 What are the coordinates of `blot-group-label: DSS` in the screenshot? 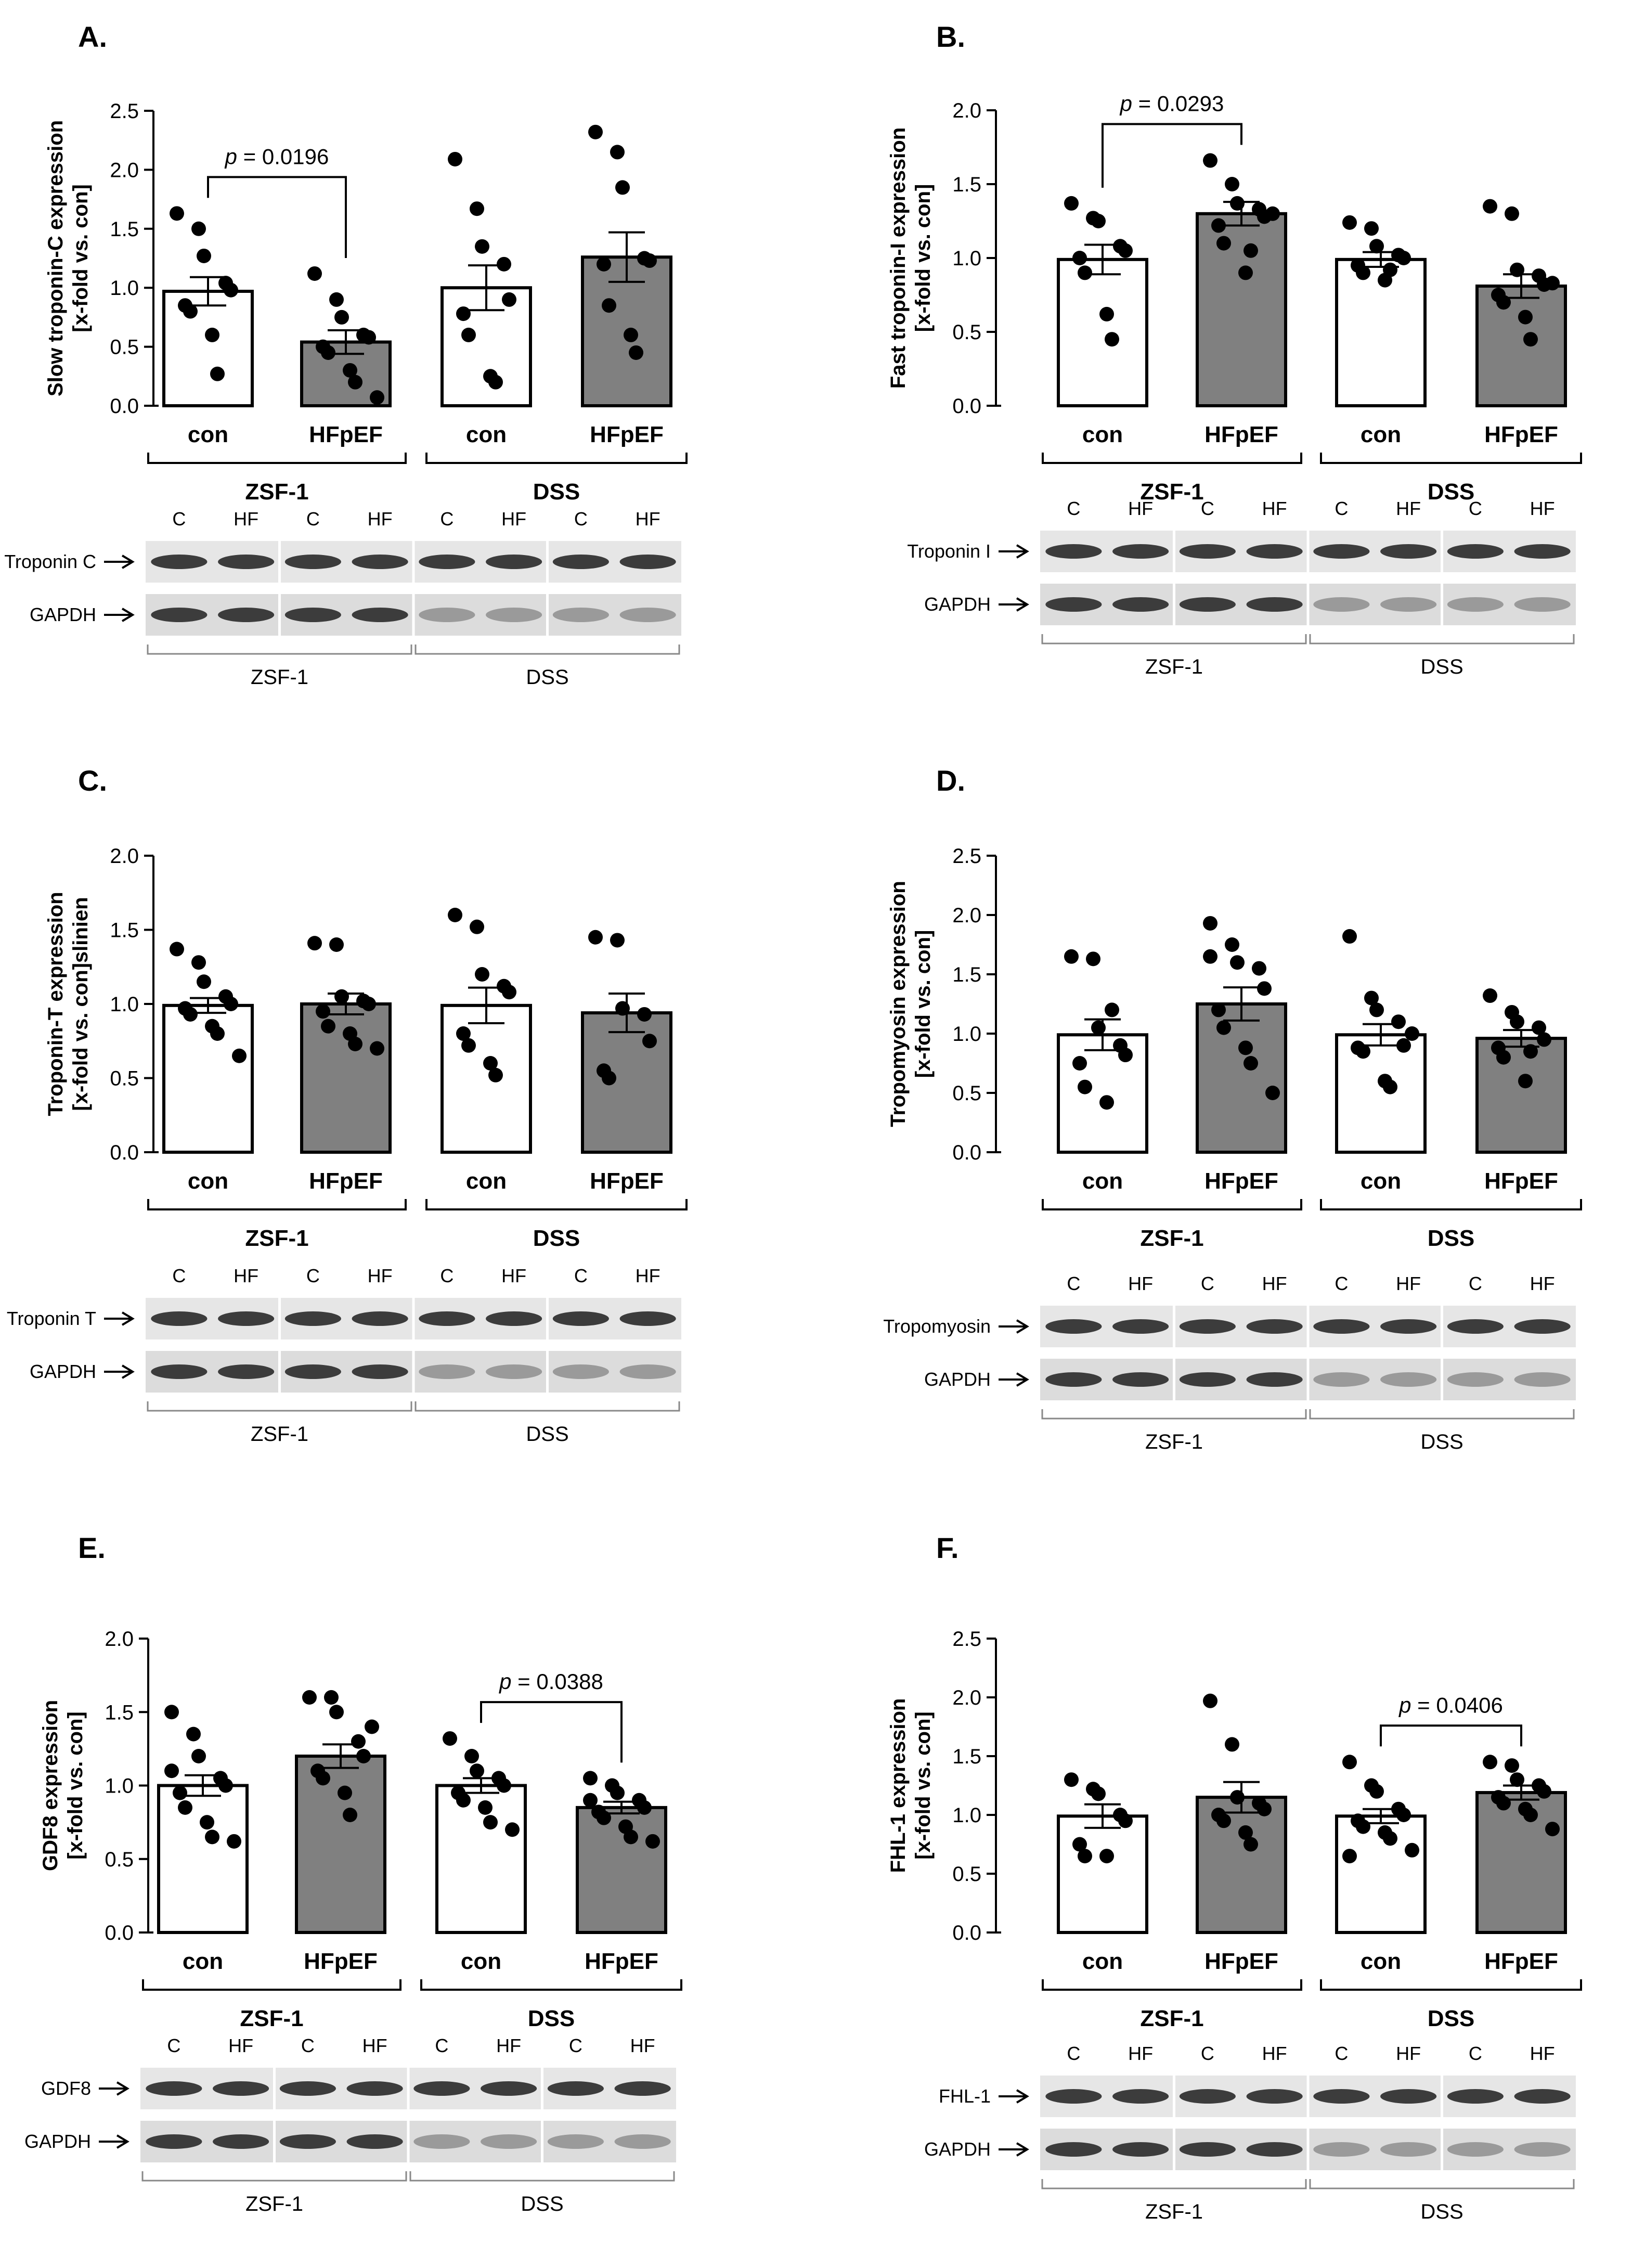 It's located at (1442, 1442).